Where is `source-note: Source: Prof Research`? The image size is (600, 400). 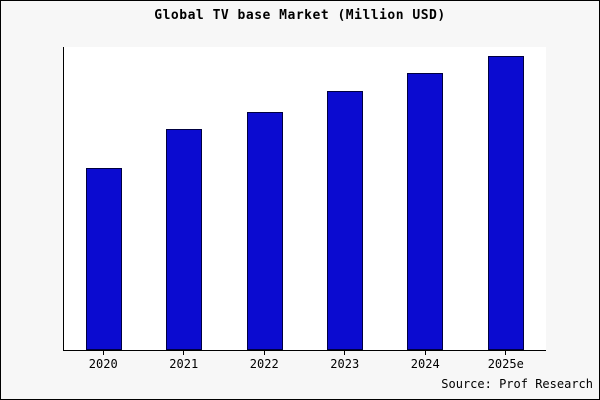
source-note: Source: Prof Research is located at coordinates (517, 384).